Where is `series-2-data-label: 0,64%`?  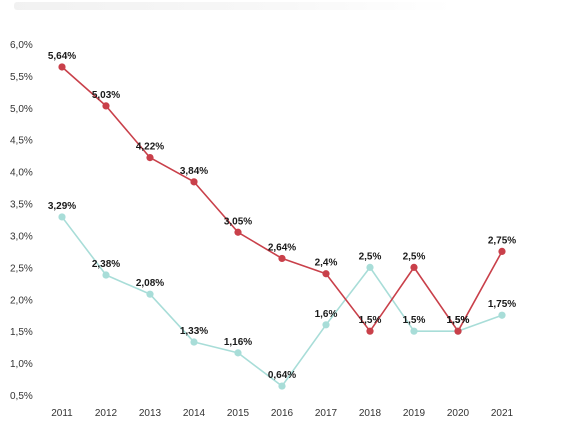 series-2-data-label: 0,64% is located at coordinates (282, 375).